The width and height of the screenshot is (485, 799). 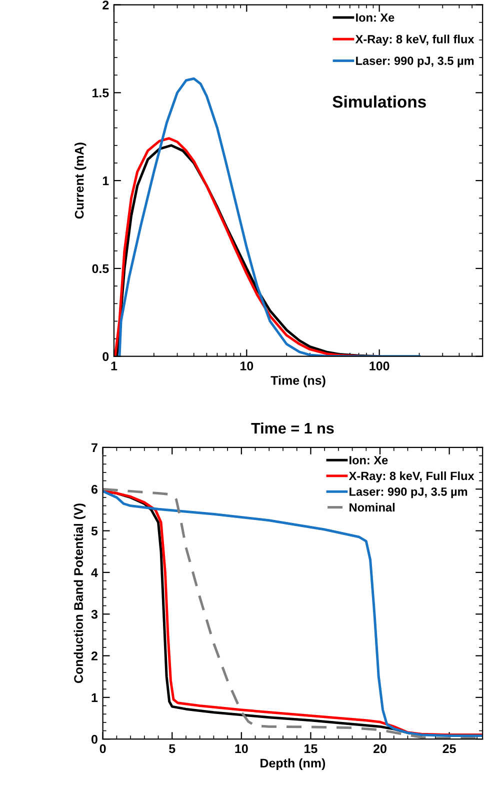 I want to click on y-tick-label: 4, so click(x=94, y=572).